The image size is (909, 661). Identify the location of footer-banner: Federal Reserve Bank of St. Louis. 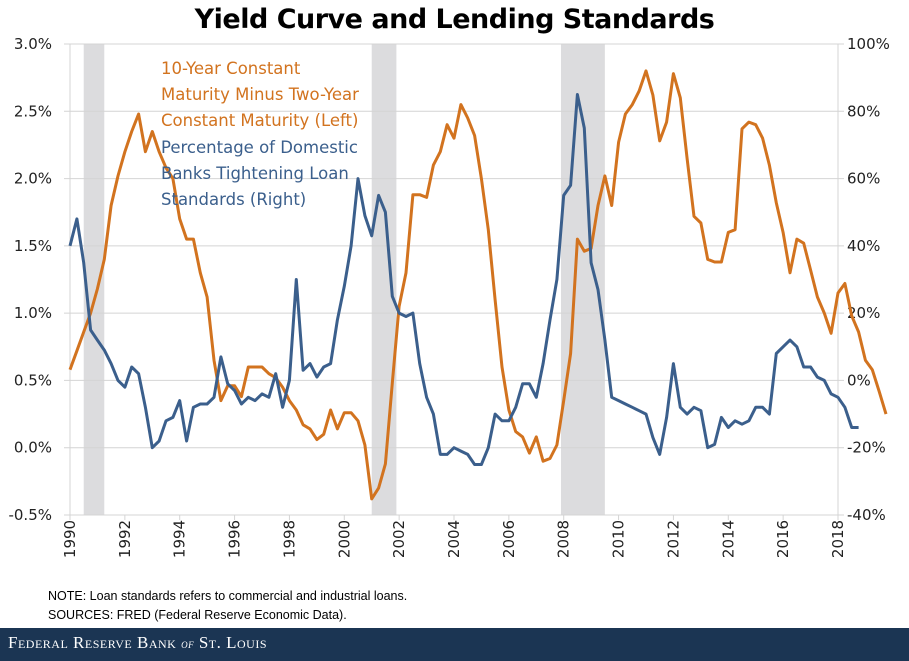
(454, 644).